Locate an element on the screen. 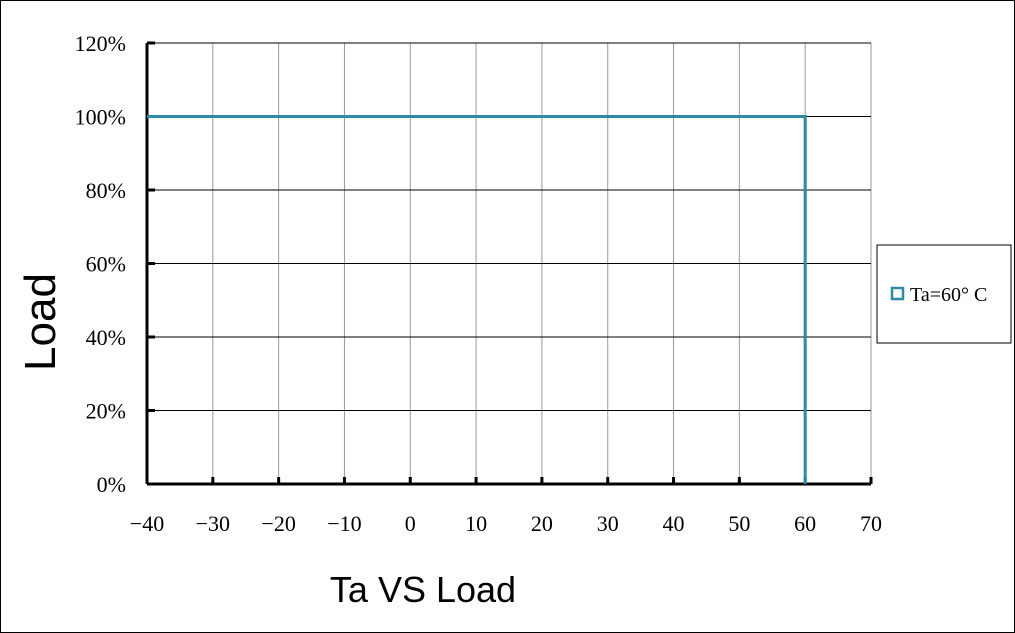 The width and height of the screenshot is (1015, 633). x-tick-label: 40 is located at coordinates (674, 523).